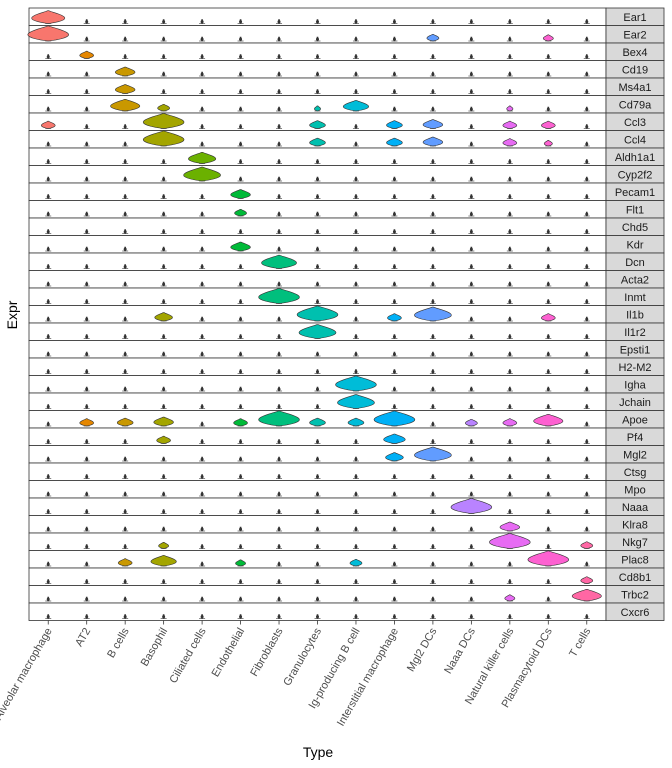 This screenshot has width=672, height=768. Describe the element at coordinates (635, 315) in the screenshot. I see `strip-label: Il1b` at that location.